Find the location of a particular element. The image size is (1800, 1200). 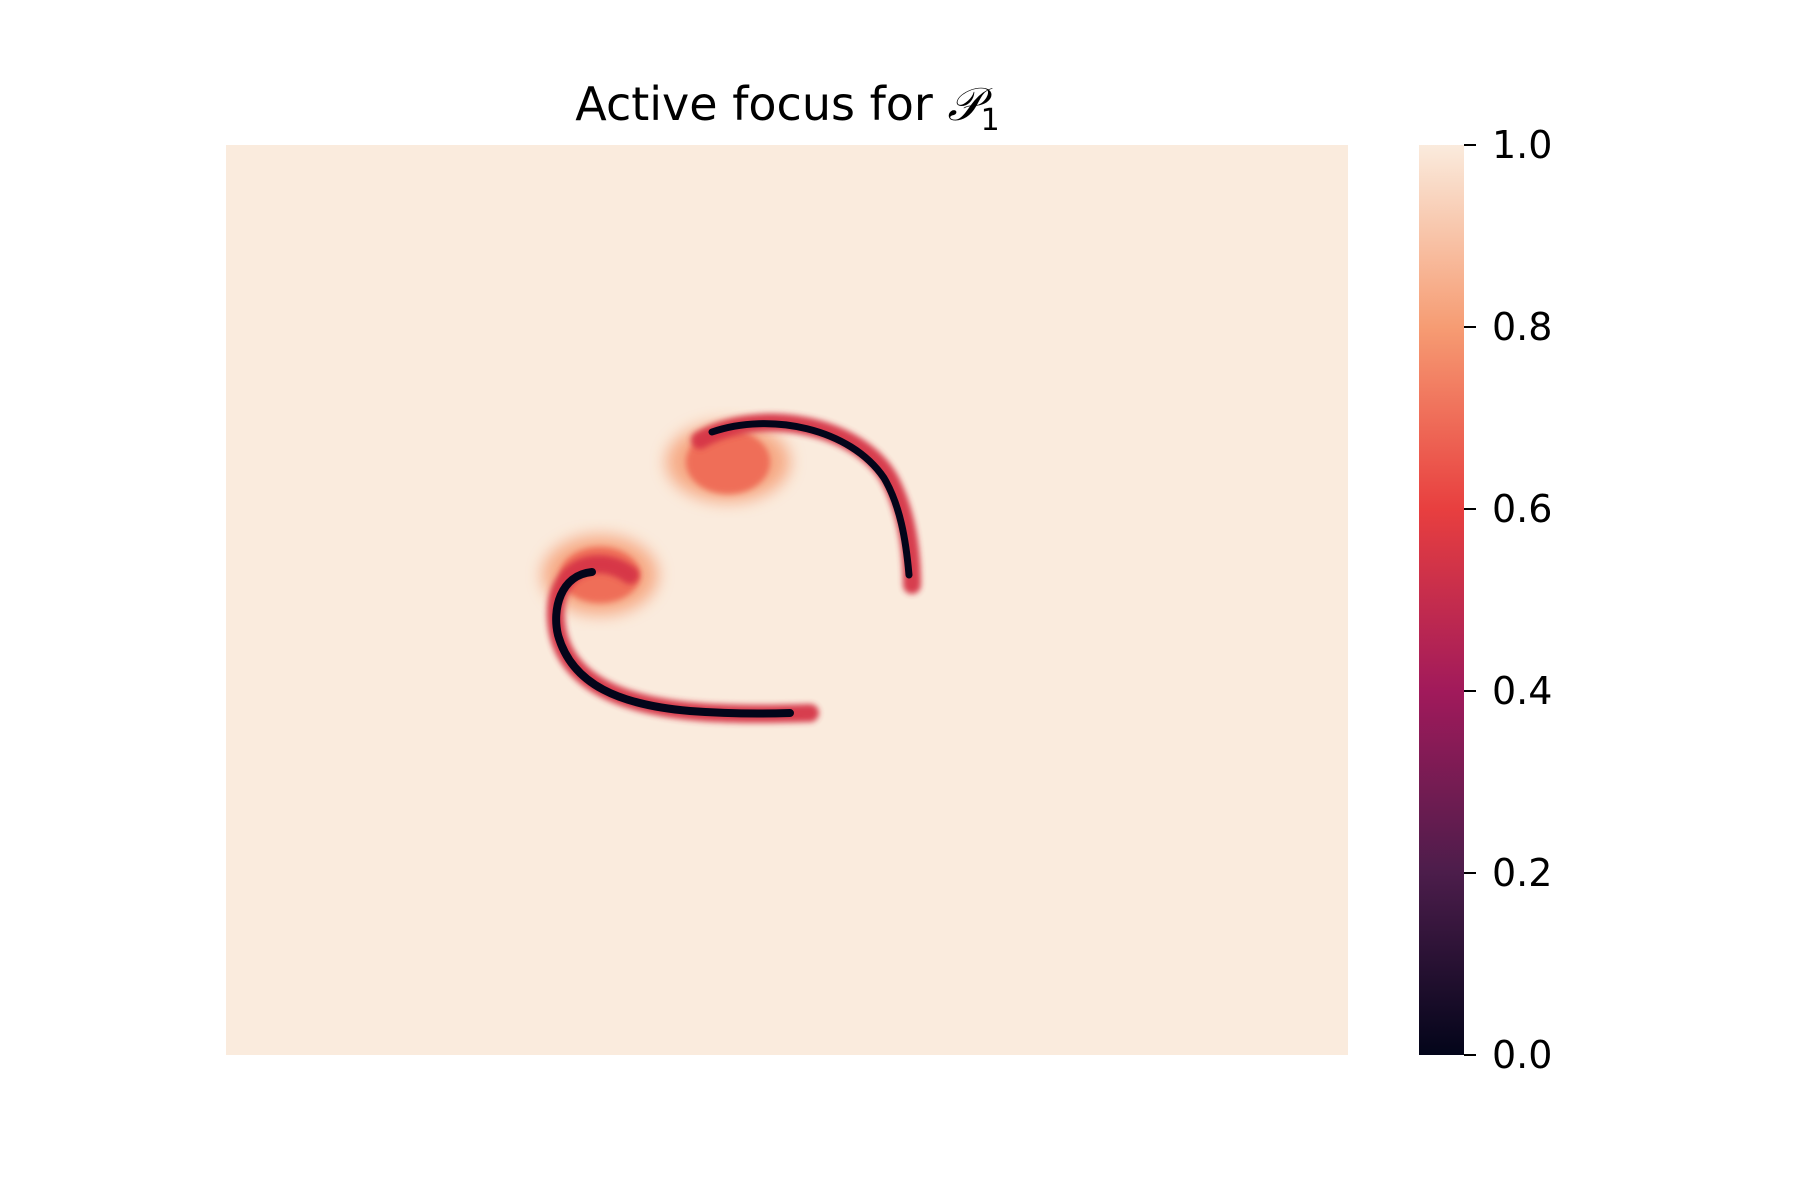

colorbar-tick-label: 0.4 is located at coordinates (1522, 691).